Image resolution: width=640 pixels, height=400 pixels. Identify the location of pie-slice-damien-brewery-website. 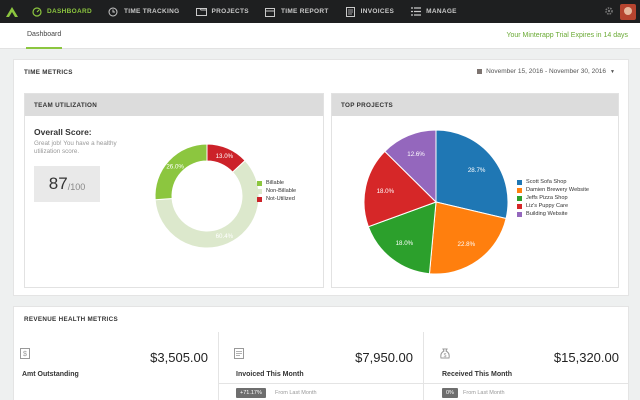
(467, 238).